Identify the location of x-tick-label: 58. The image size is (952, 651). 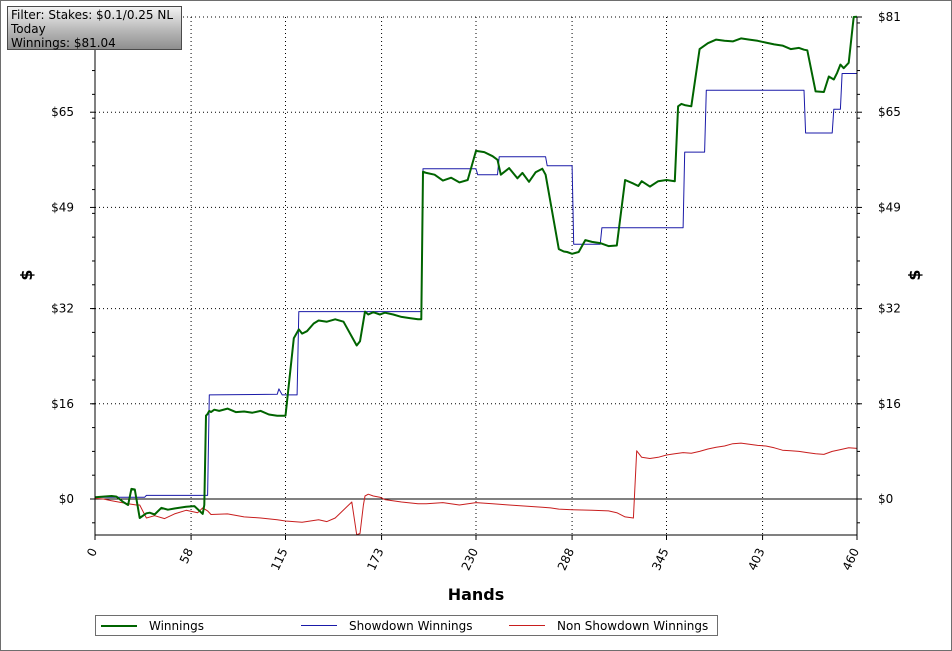
(186, 556).